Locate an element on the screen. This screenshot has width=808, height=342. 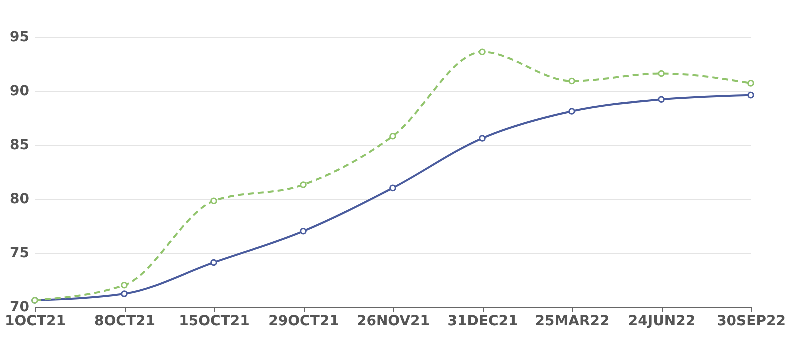
x-tick-label: 1OCT21 is located at coordinates (35, 322).